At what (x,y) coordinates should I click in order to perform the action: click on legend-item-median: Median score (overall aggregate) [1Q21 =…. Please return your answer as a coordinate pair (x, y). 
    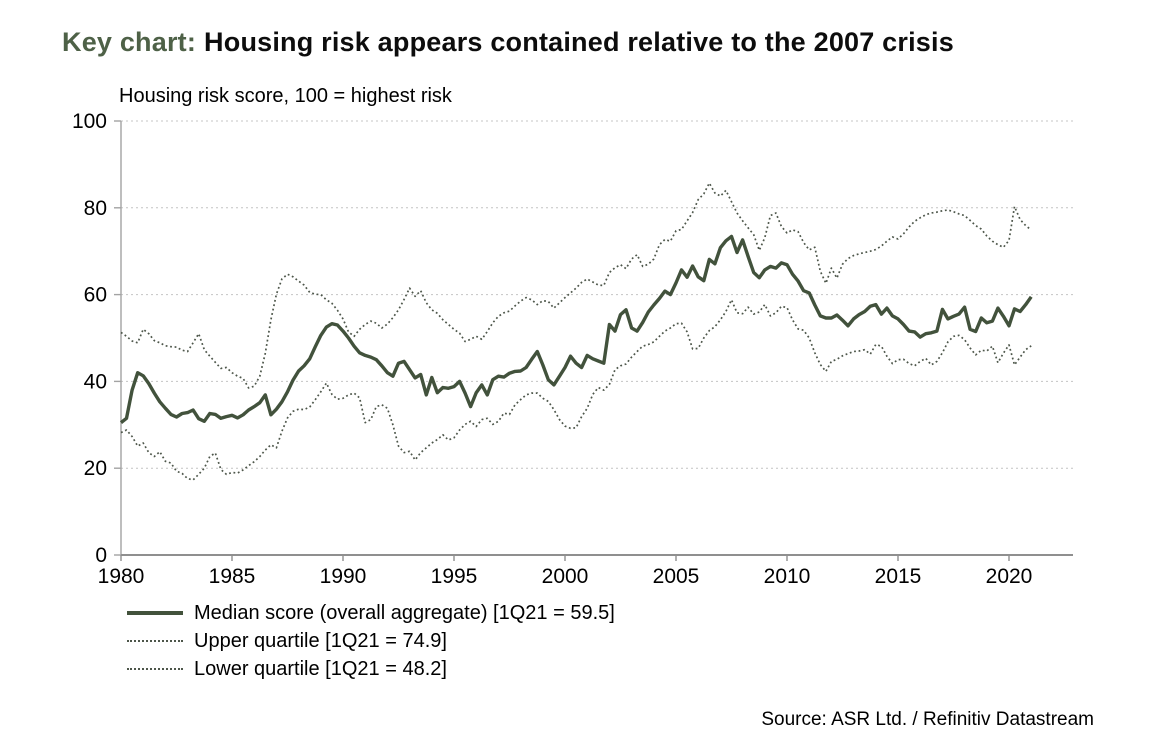
    Looking at the image, I should click on (371, 613).